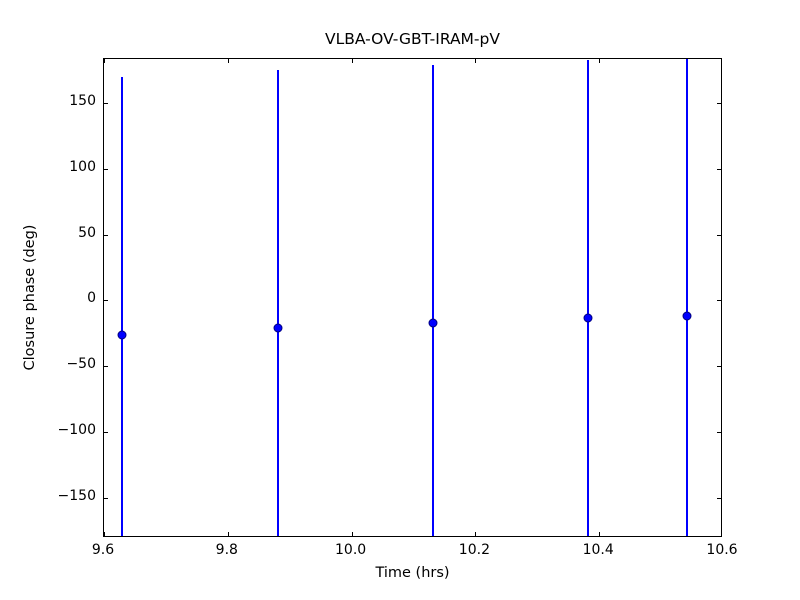 Image resolution: width=800 pixels, height=600 pixels. I want to click on x-tick-label: 9.6, so click(103, 550).